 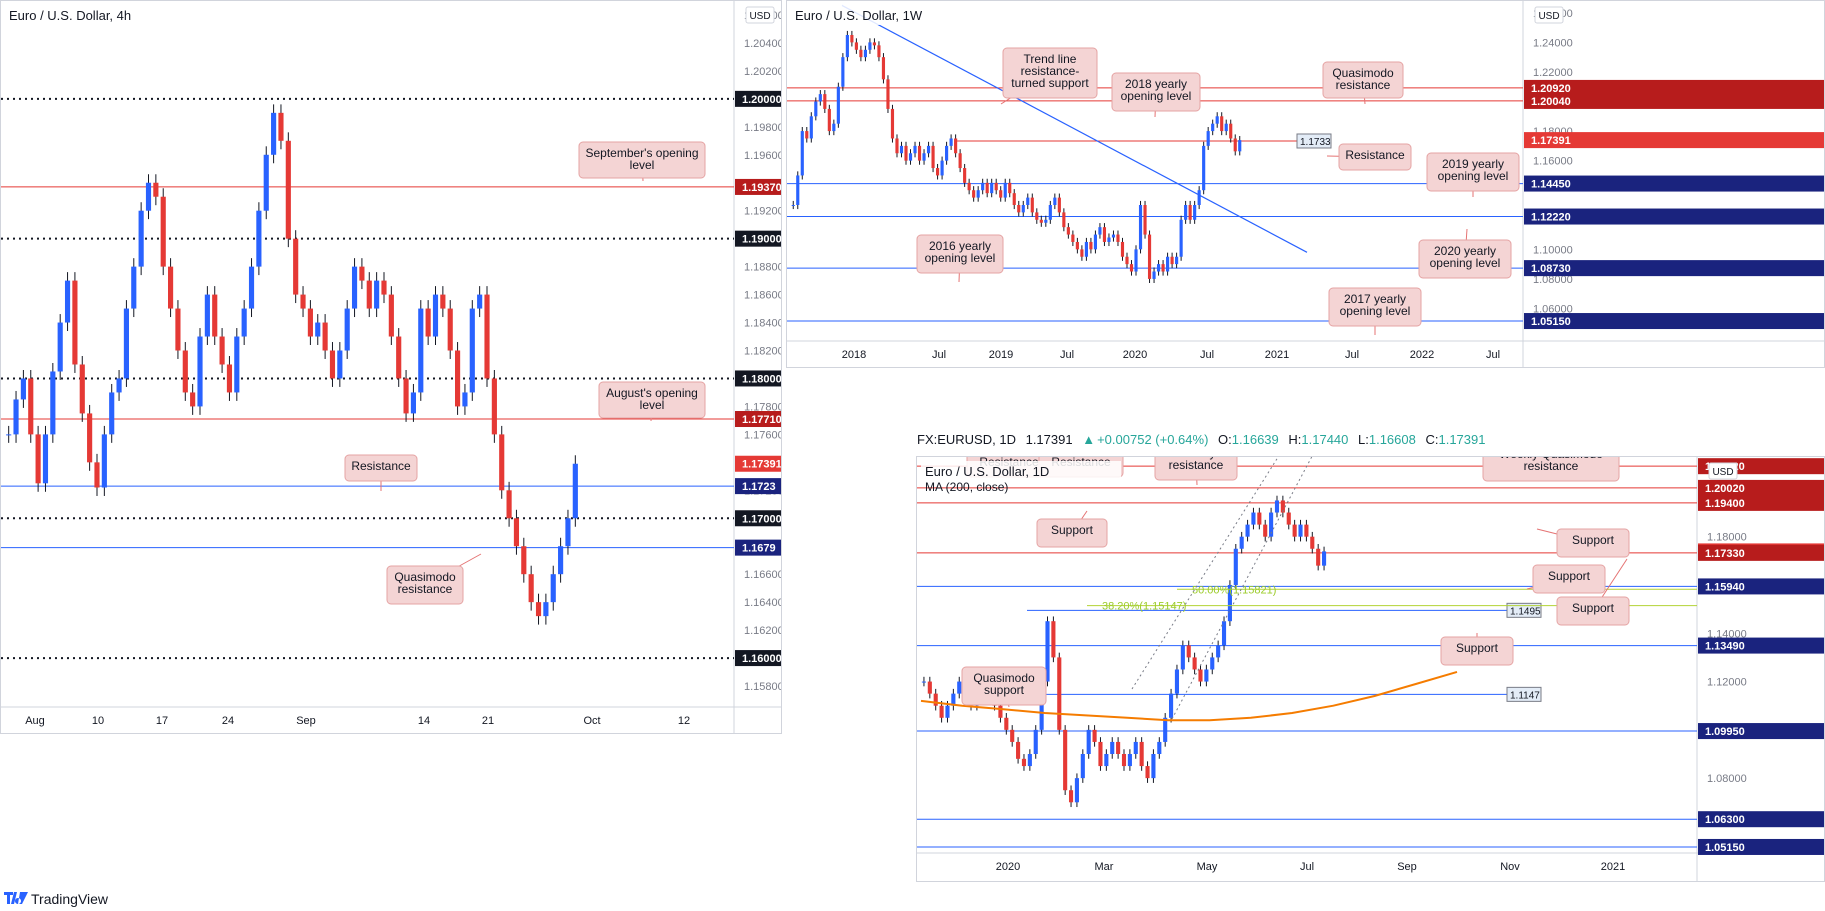 What do you see at coordinates (1725, 504) in the screenshot?
I see `level-price-label: 1.19400` at bounding box center [1725, 504].